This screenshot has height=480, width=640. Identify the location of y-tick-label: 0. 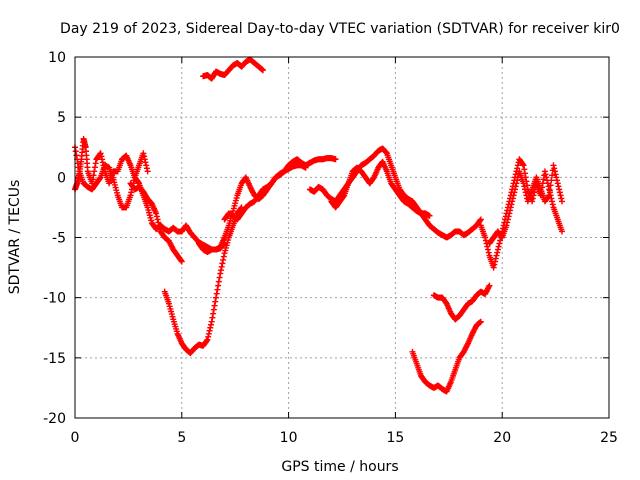
(61, 178).